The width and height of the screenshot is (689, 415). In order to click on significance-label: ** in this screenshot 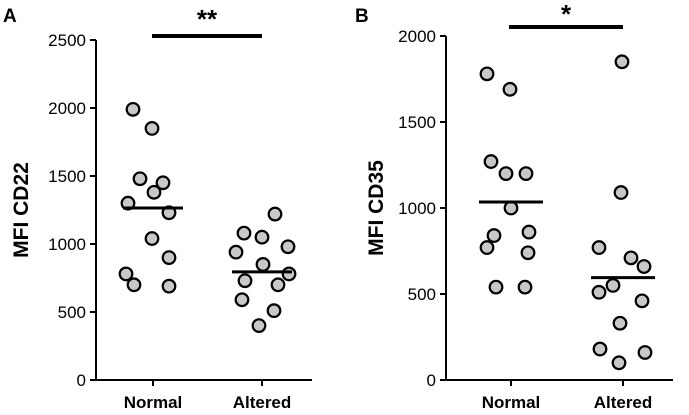, I will do `click(207, 19)`.